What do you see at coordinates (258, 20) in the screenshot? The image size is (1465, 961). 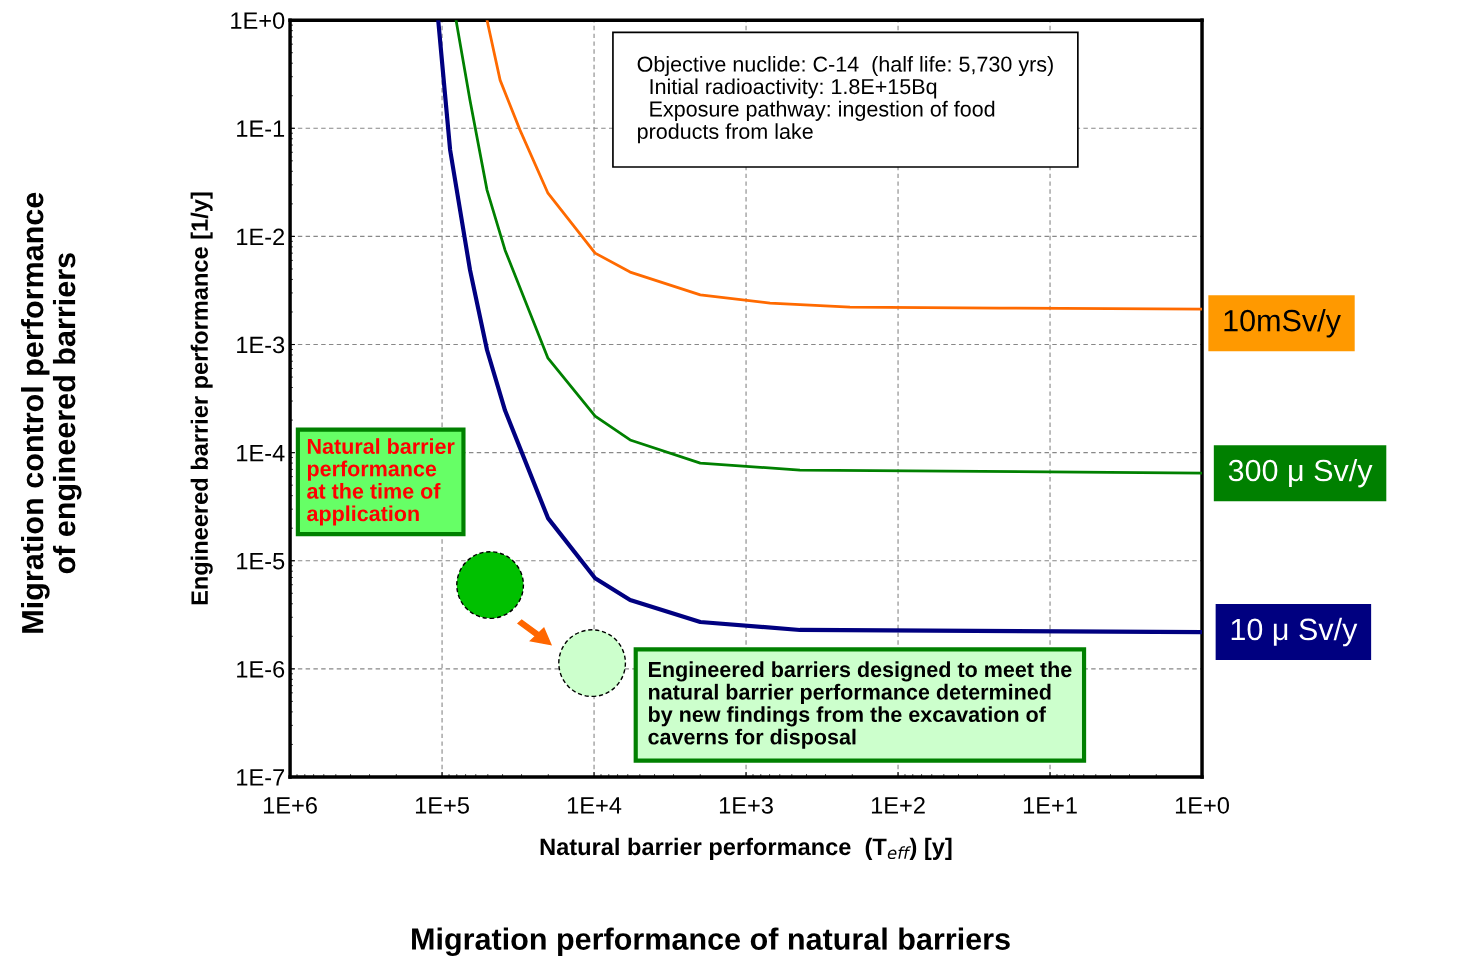 I see `y-tick-label: 1E+0` at bounding box center [258, 20].